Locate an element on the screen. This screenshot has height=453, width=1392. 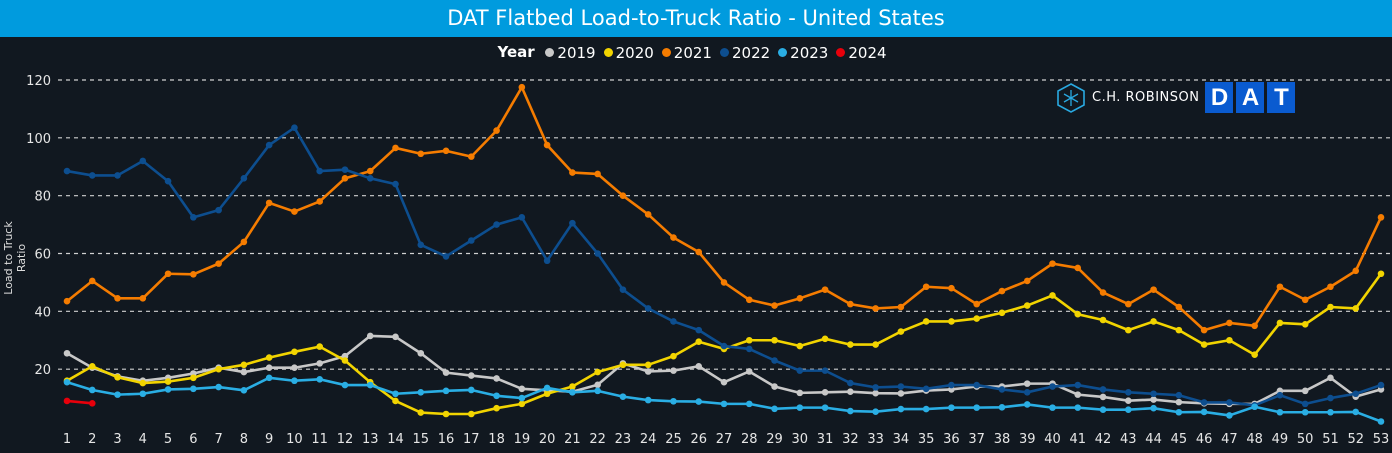
x-tick-label: 1 is located at coordinates (67, 439).